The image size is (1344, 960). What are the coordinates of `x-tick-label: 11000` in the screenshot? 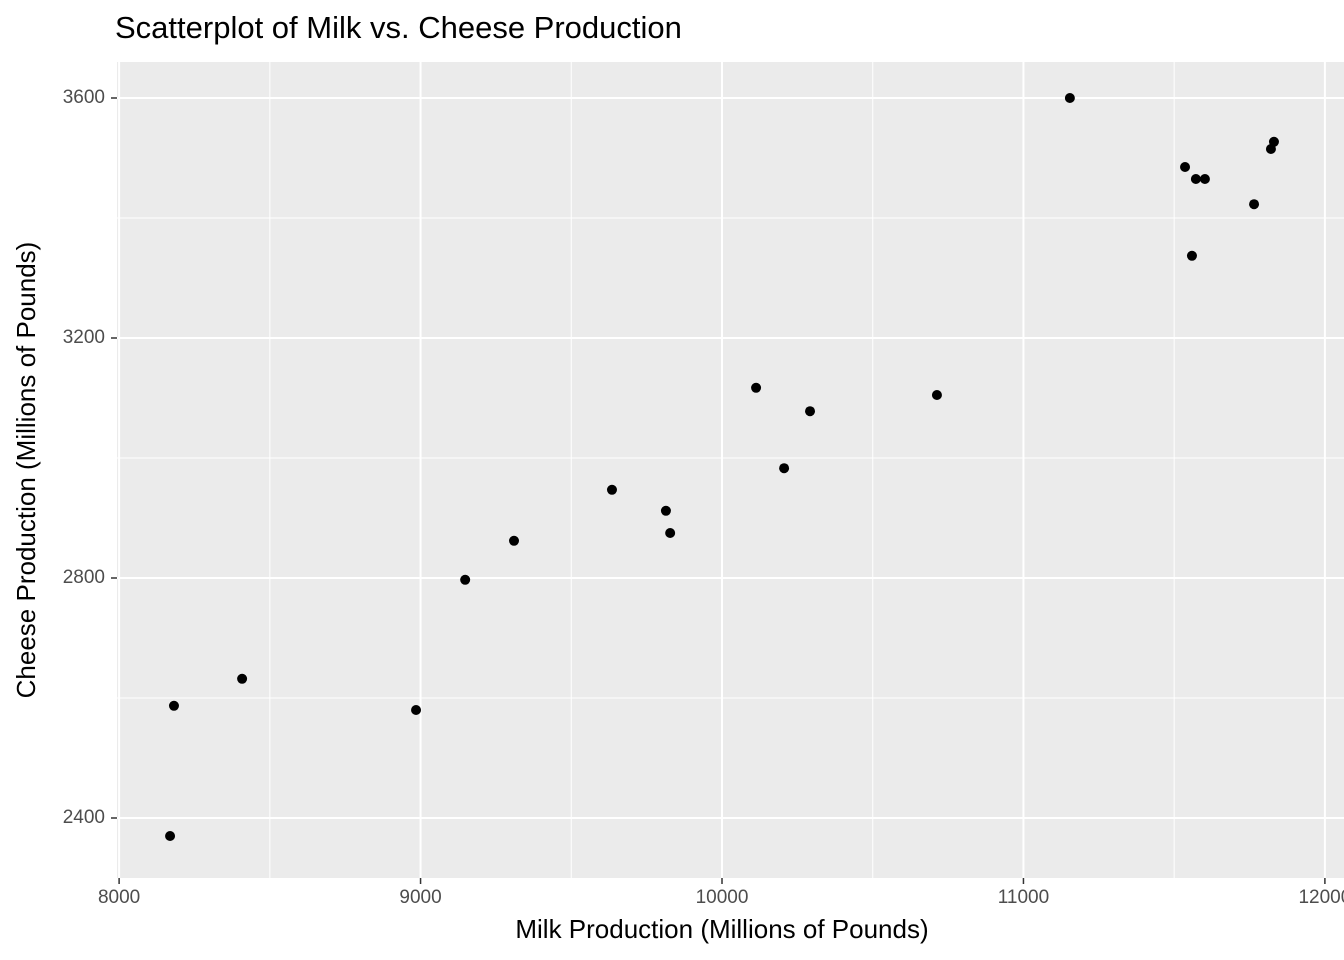 It's located at (1023, 897).